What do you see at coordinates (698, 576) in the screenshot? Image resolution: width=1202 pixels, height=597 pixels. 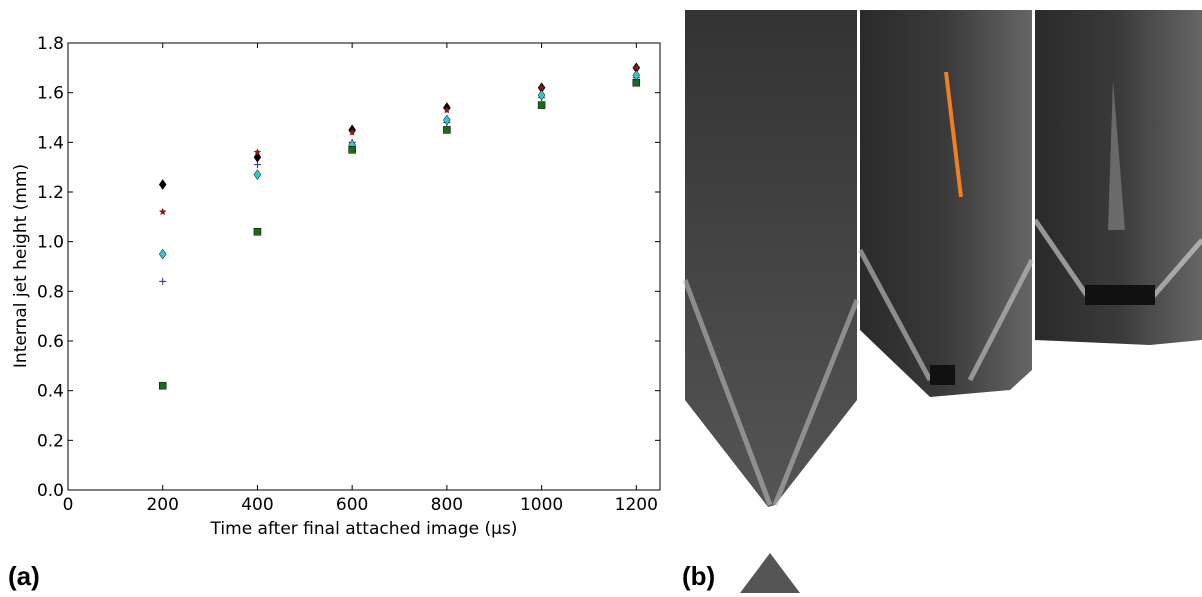 I see `panel-label: (b)` at bounding box center [698, 576].